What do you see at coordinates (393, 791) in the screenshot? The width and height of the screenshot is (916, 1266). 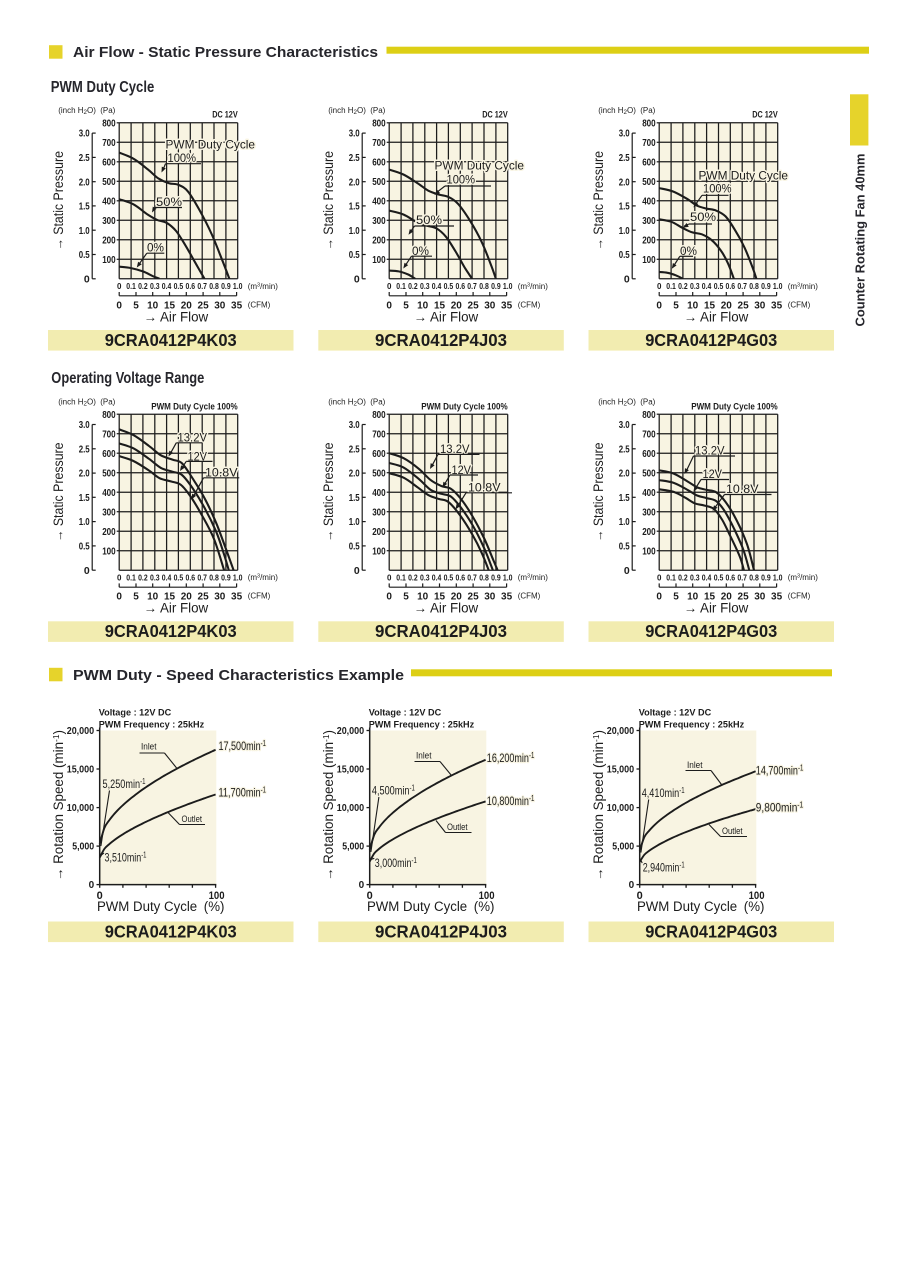 I see `svg-text: 4,500min-1` at bounding box center [393, 791].